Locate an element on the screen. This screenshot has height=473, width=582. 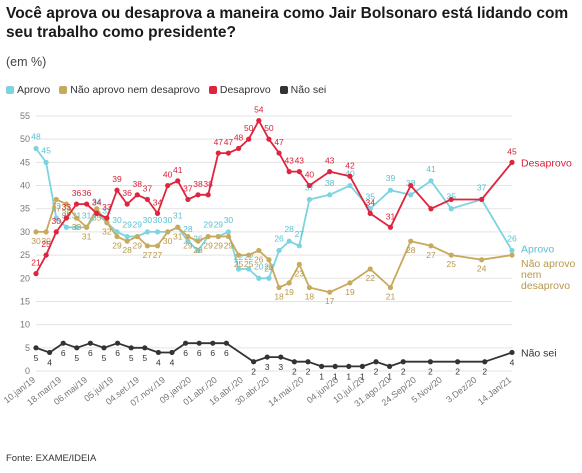
source-note: Fonte: EXAME/IDEIA is located at coordinates (51, 458).